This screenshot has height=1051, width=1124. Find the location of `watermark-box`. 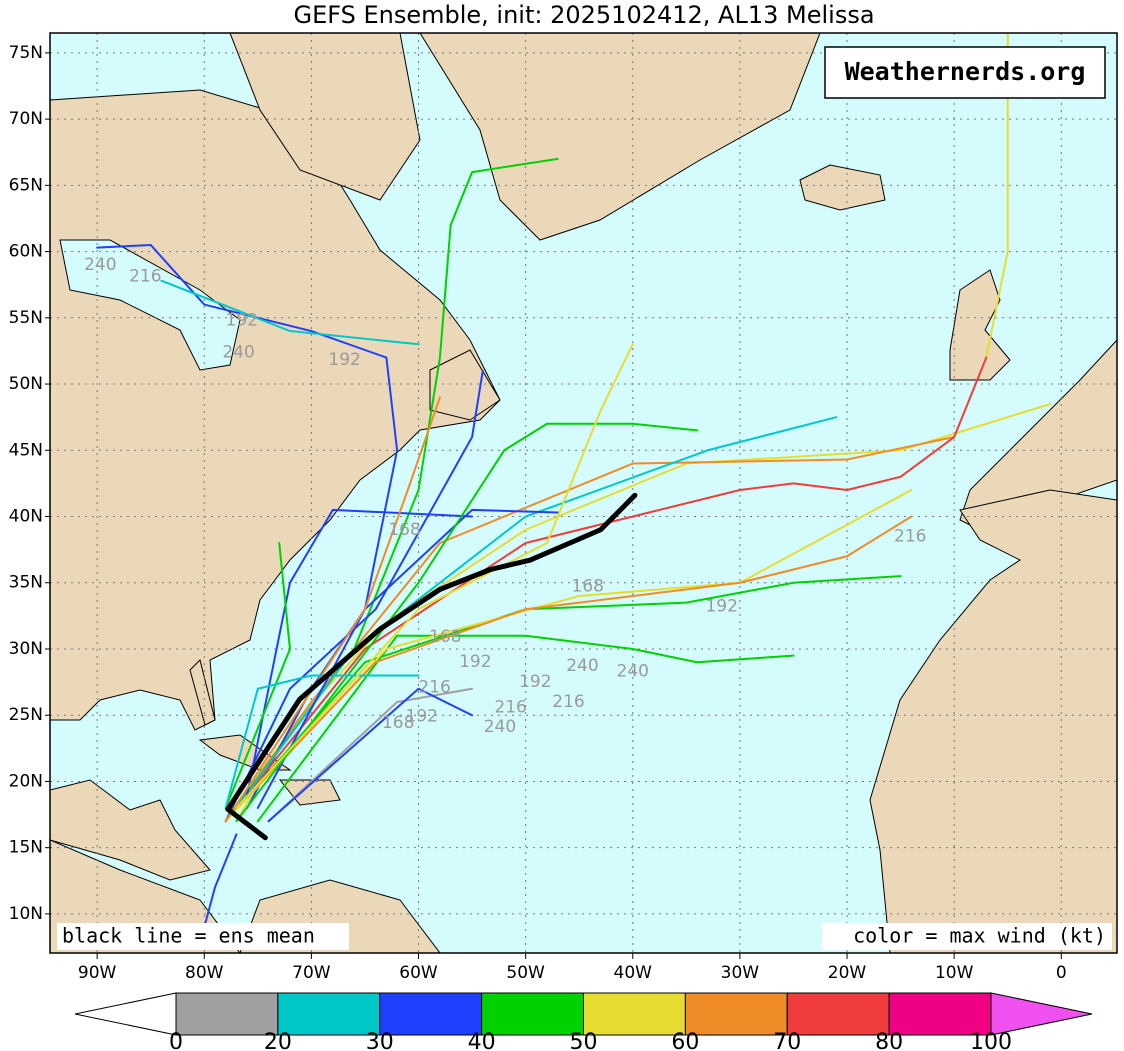

watermark-box is located at coordinates (965, 72).